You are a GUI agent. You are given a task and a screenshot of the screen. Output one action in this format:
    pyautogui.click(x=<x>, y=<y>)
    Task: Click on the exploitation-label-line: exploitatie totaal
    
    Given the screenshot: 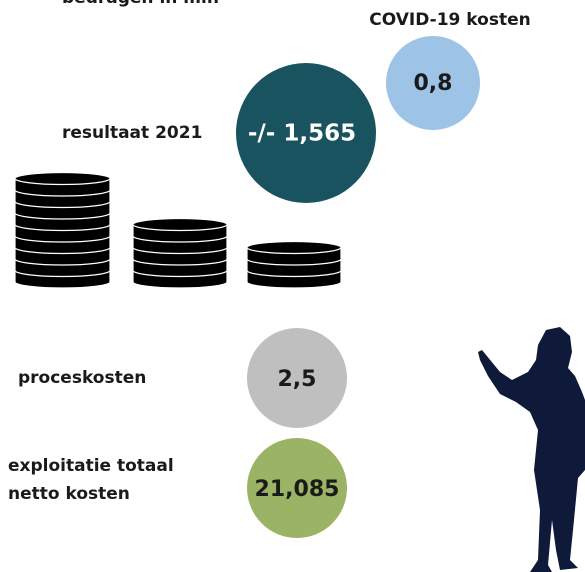 What is the action you would take?
    pyautogui.click(x=91, y=466)
    